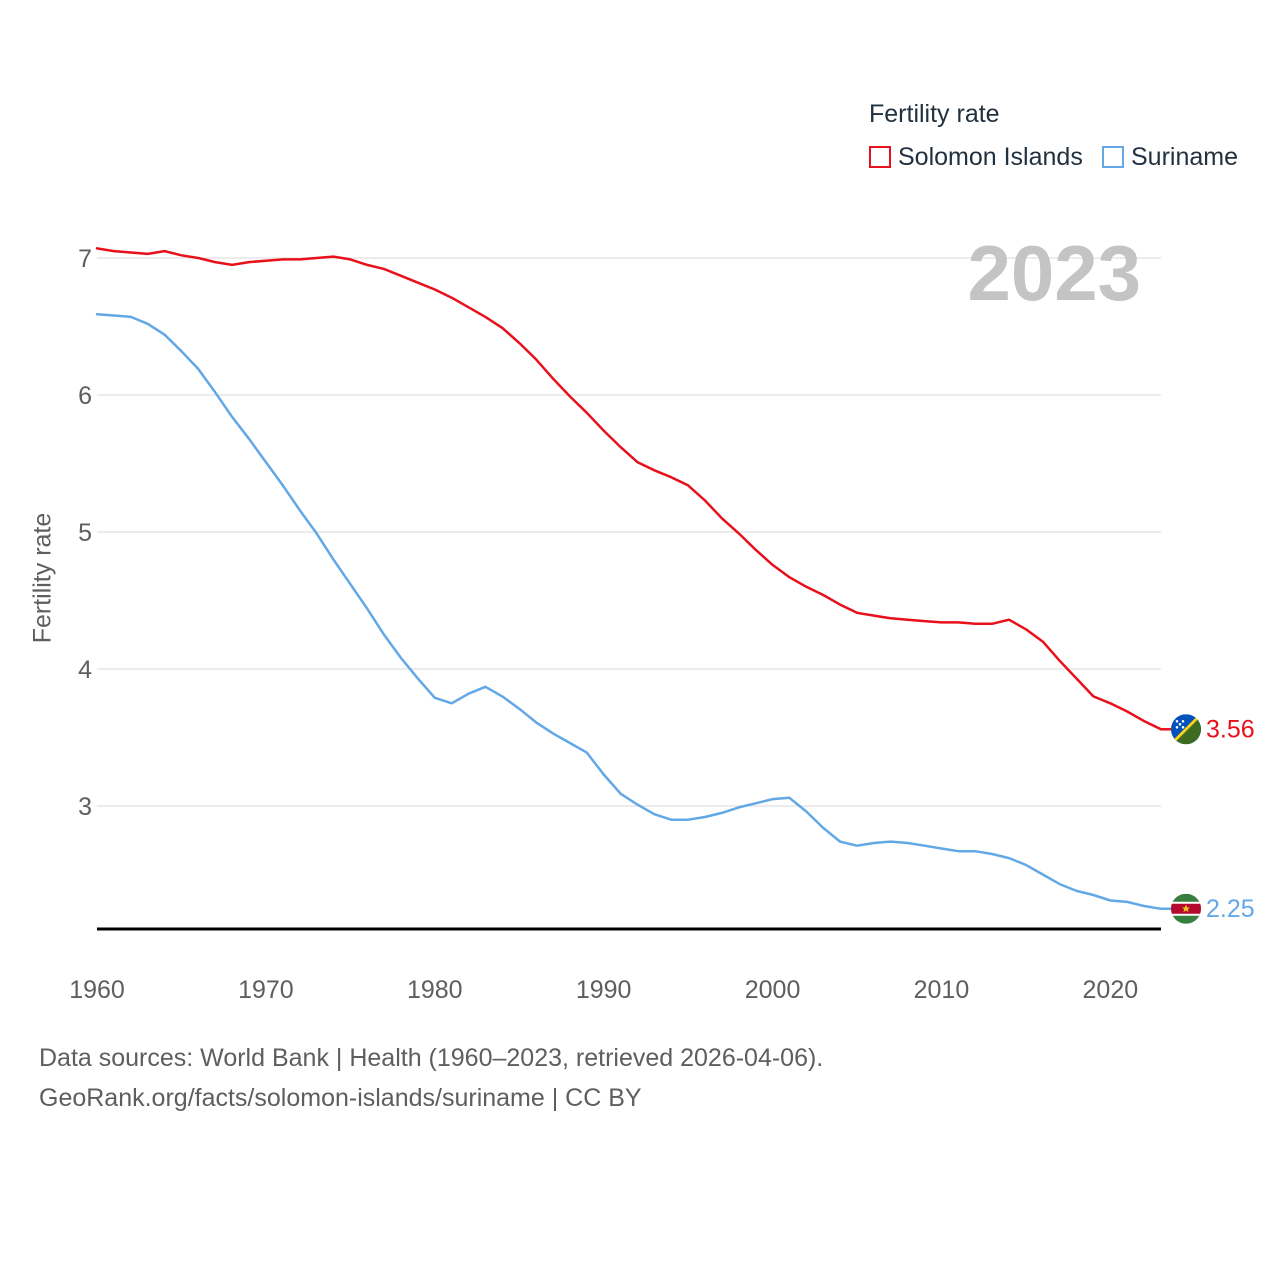 This screenshot has height=1280, width=1280. What do you see at coordinates (1184, 156) in the screenshot?
I see `legend-label-suriname: Suriname` at bounding box center [1184, 156].